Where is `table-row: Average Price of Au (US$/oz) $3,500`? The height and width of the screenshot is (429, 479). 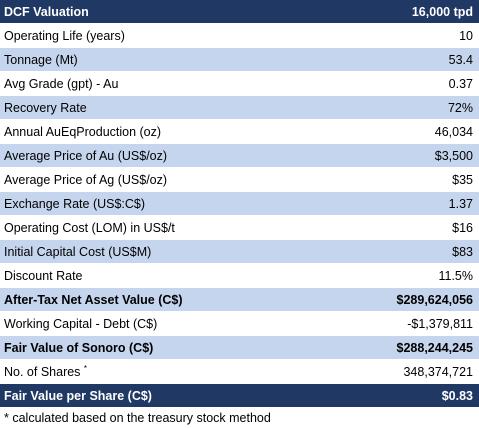 table-row: Average Price of Au (US$/oz) $3,500 is located at coordinates (239, 156).